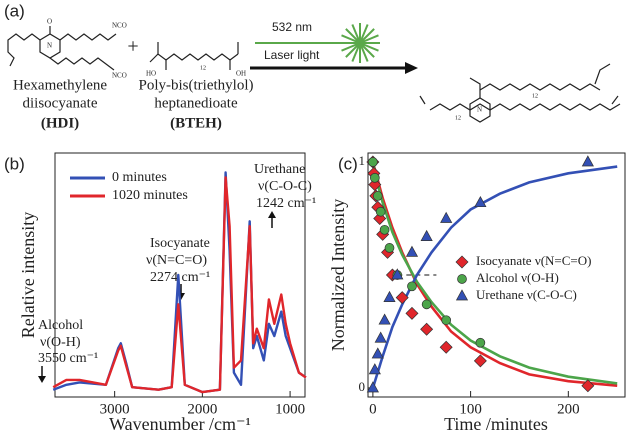  What do you see at coordinates (180, 424) in the screenshot?
I see `x-axis-label: Wavenumber /cm⁻¹` at bounding box center [180, 424].